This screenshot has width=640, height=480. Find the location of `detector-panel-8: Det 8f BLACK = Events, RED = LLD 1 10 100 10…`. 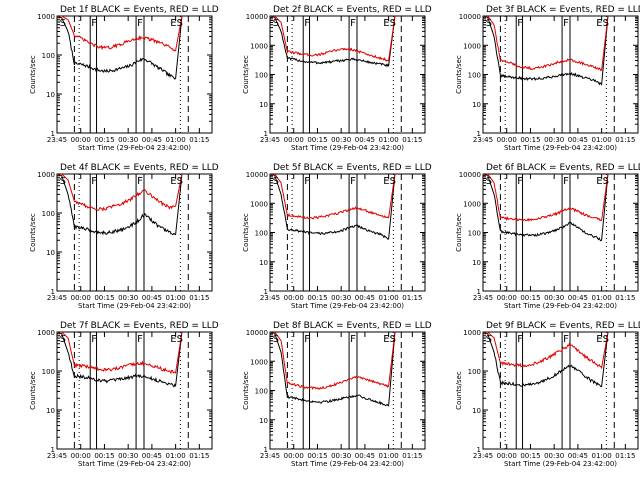

detector-panel-8: Det 8f BLACK = Events, RED = LLD 1 10 100 10… is located at coordinates (337, 394).